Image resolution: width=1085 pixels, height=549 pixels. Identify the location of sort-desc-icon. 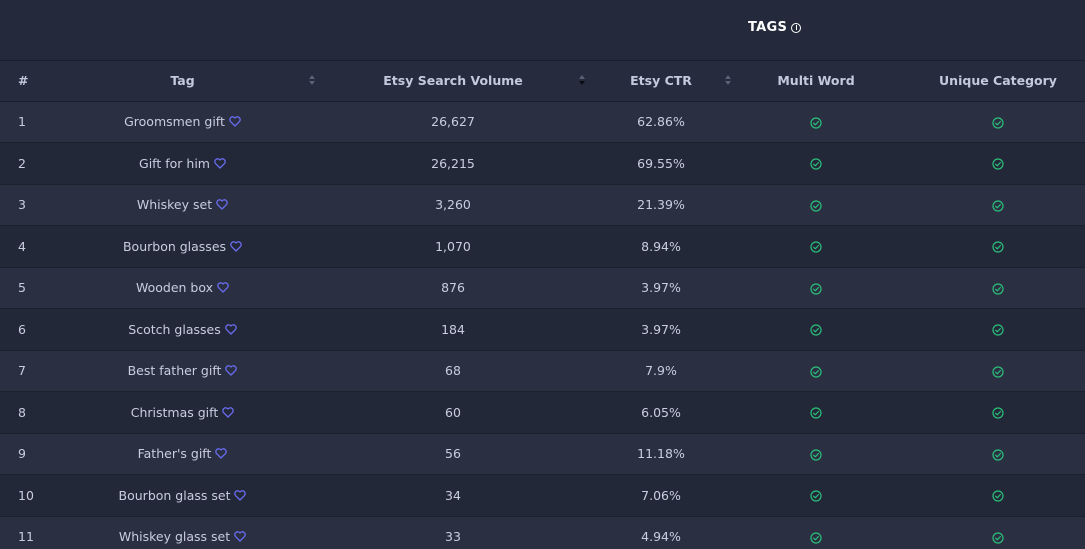
(582, 81).